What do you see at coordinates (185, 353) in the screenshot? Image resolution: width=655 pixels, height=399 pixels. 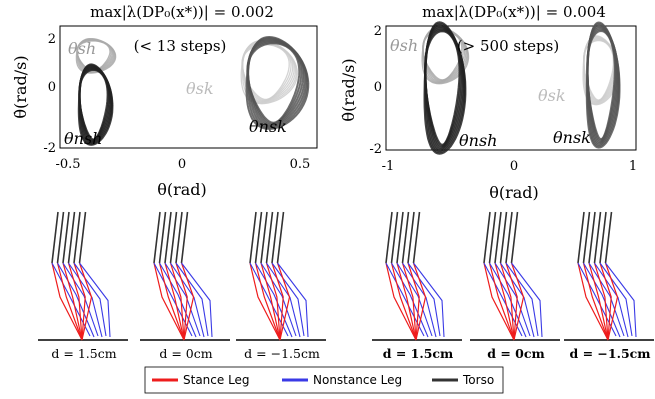 I see `caption-left-2: d = 0cm` at bounding box center [185, 353].